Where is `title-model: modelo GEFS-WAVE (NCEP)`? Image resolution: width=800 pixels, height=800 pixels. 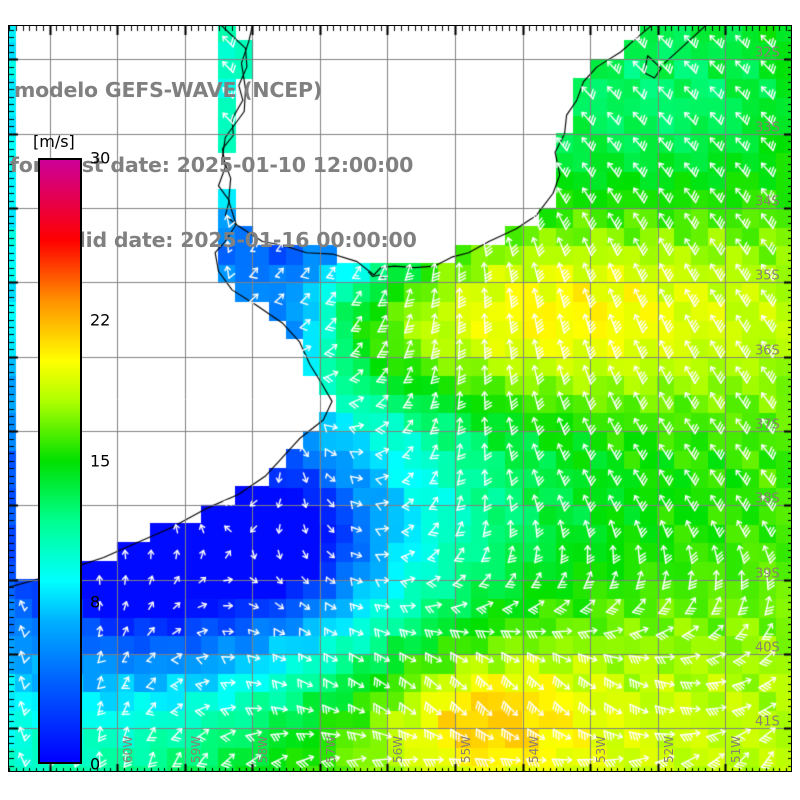
title-model: modelo GEFS-WAVE (NCEP) is located at coordinates (168, 90).